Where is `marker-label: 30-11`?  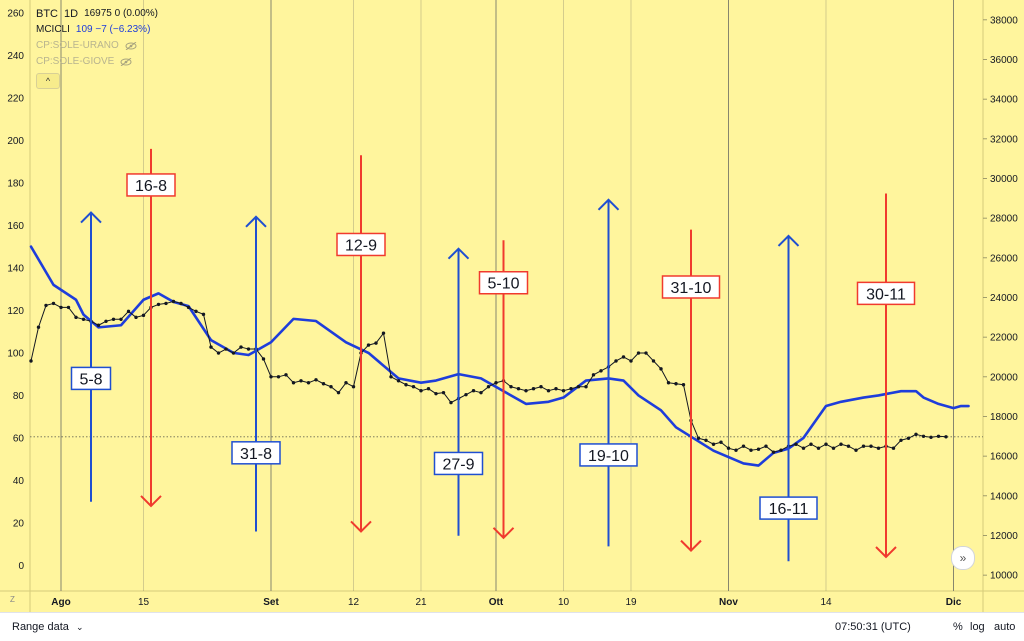 marker-label: 30-11 is located at coordinates (886, 294).